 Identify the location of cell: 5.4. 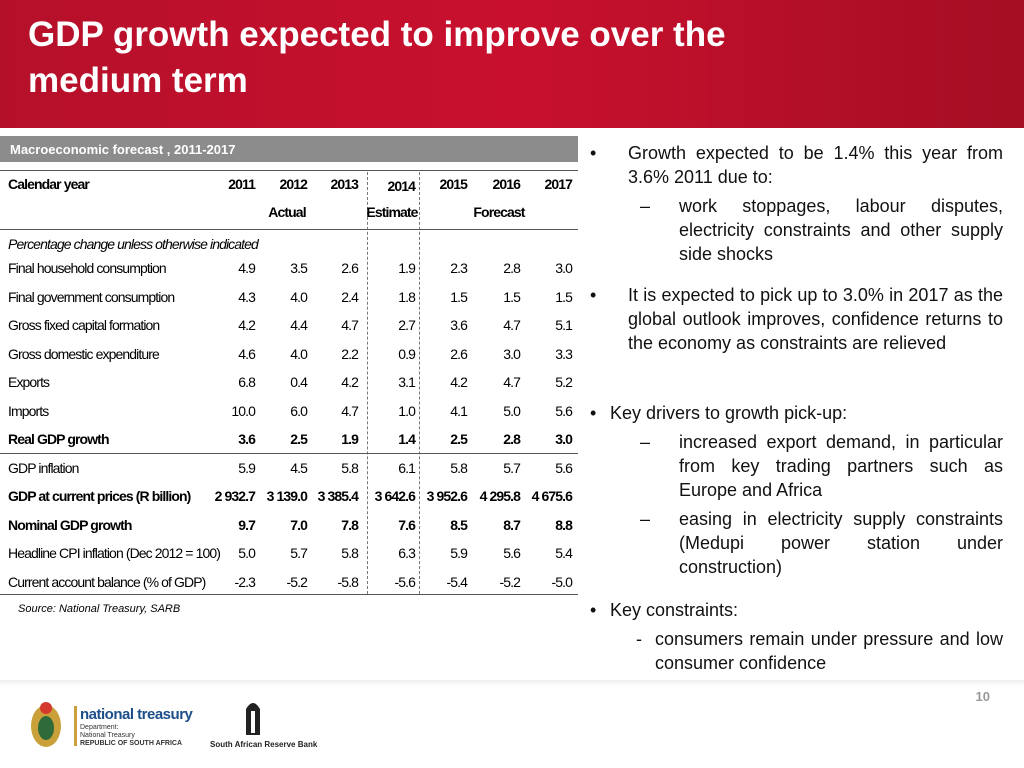
(564, 553).